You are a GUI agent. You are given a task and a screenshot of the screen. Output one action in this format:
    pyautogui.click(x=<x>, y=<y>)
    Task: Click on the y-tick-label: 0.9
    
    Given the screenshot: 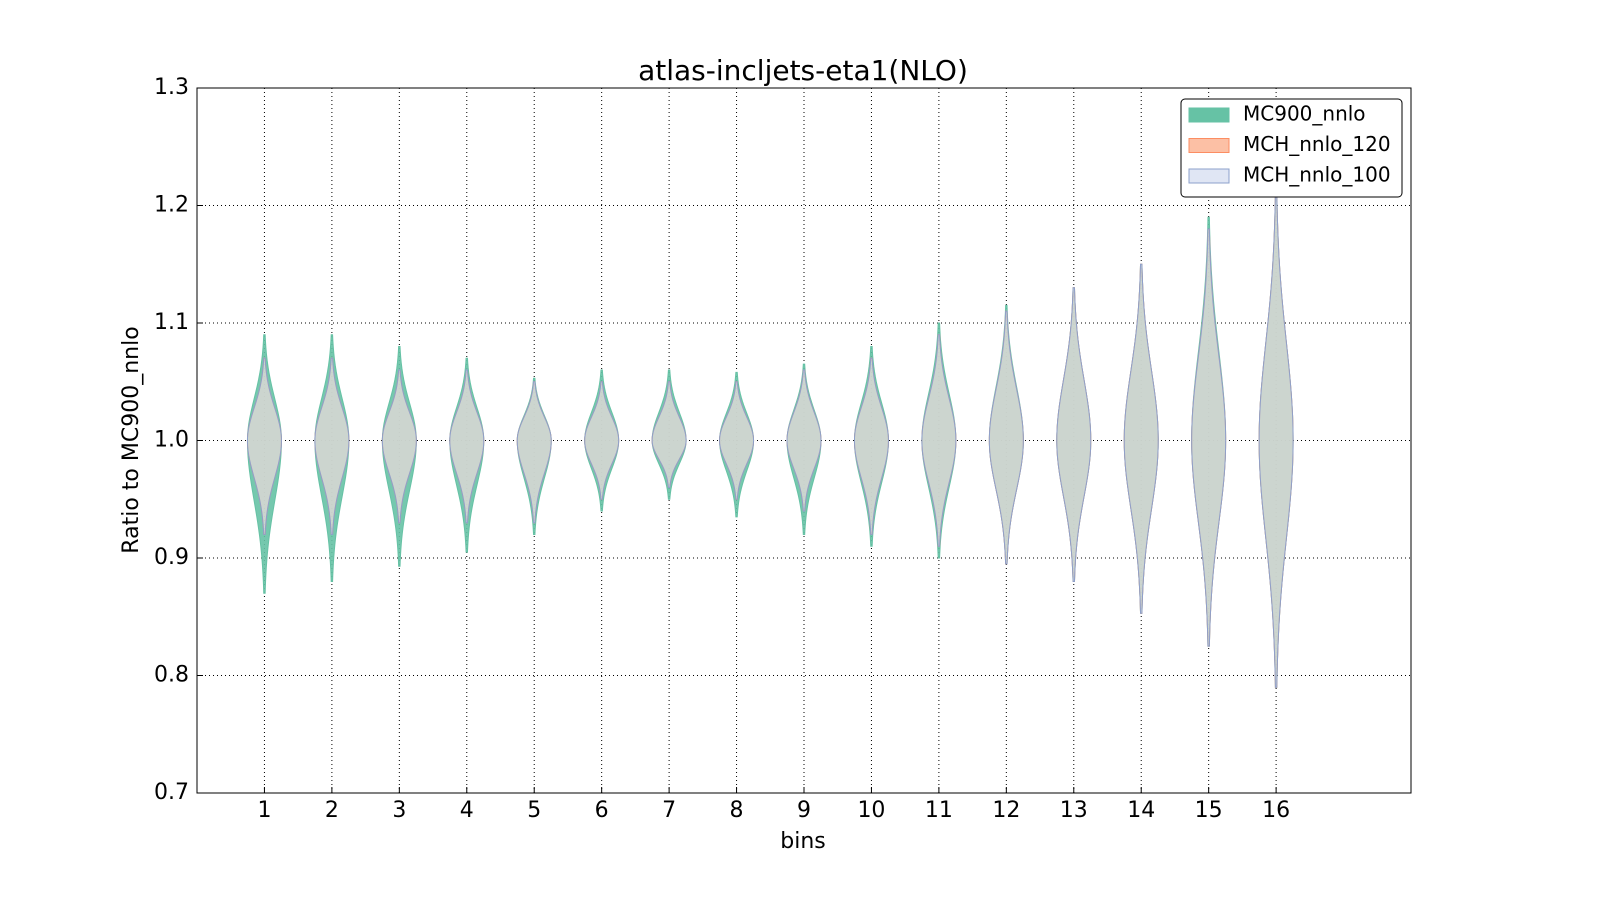 What is the action you would take?
    pyautogui.click(x=171, y=557)
    